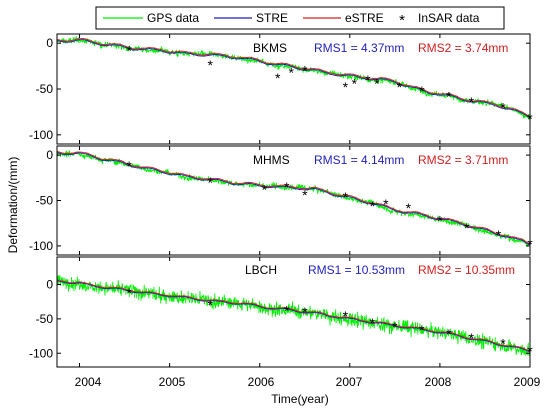 The height and width of the screenshot is (411, 550). What do you see at coordinates (300, 399) in the screenshot?
I see `x-axis-title: Time(year)` at bounding box center [300, 399].